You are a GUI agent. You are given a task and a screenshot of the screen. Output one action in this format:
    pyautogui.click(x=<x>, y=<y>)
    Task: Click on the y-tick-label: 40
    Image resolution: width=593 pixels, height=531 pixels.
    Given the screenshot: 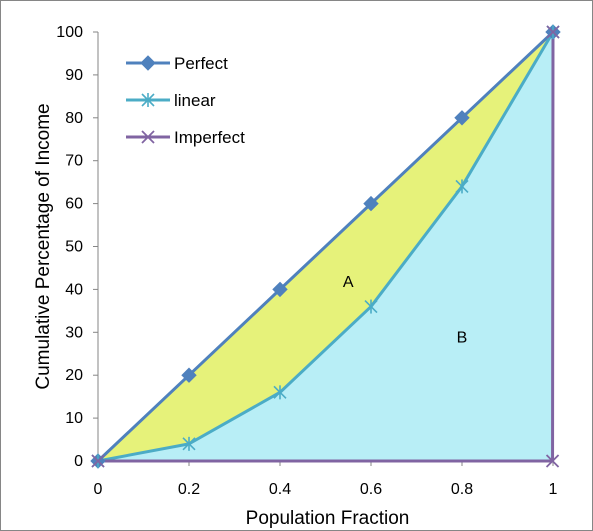 What is the action you would take?
    pyautogui.click(x=74, y=289)
    